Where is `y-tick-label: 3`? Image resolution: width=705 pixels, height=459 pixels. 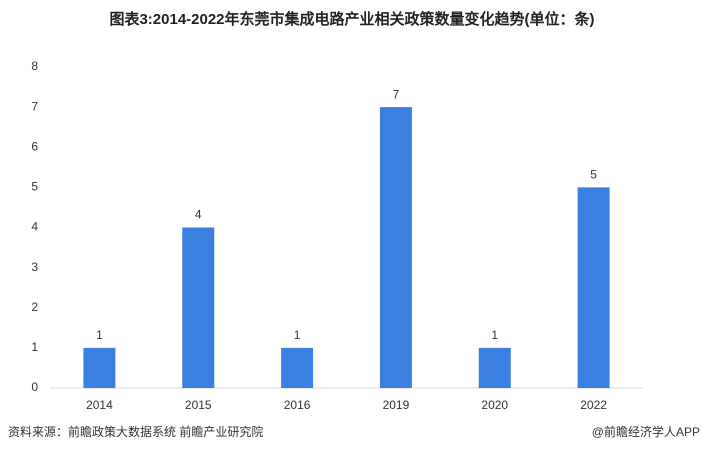
y-tick-label: 3 is located at coordinates (34, 267).